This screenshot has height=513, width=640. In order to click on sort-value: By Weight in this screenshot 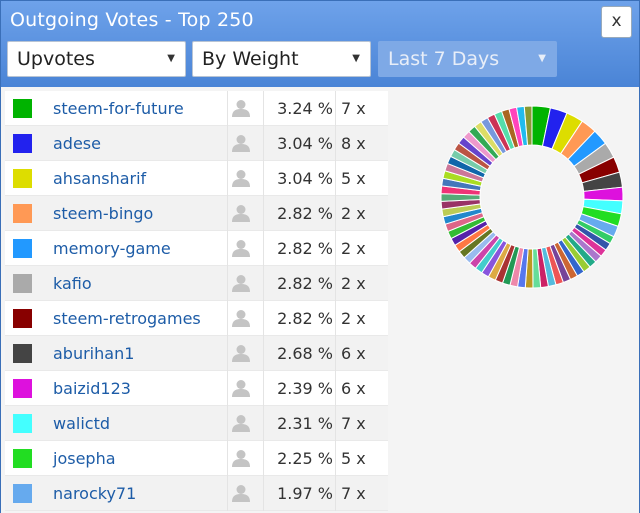, I will do `click(250, 59)`.